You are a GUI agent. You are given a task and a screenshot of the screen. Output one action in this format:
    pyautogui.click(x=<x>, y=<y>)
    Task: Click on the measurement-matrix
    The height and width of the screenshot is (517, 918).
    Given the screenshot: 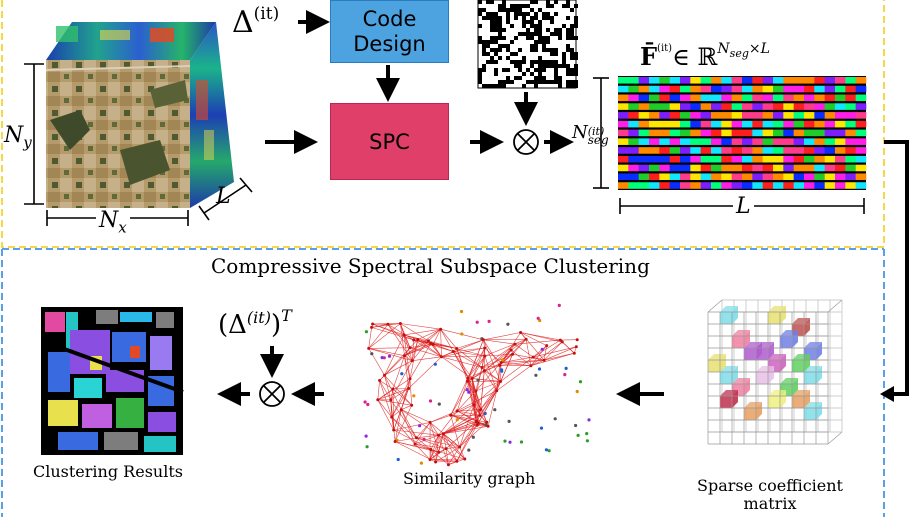 What is the action you would take?
    pyautogui.click(x=742, y=133)
    